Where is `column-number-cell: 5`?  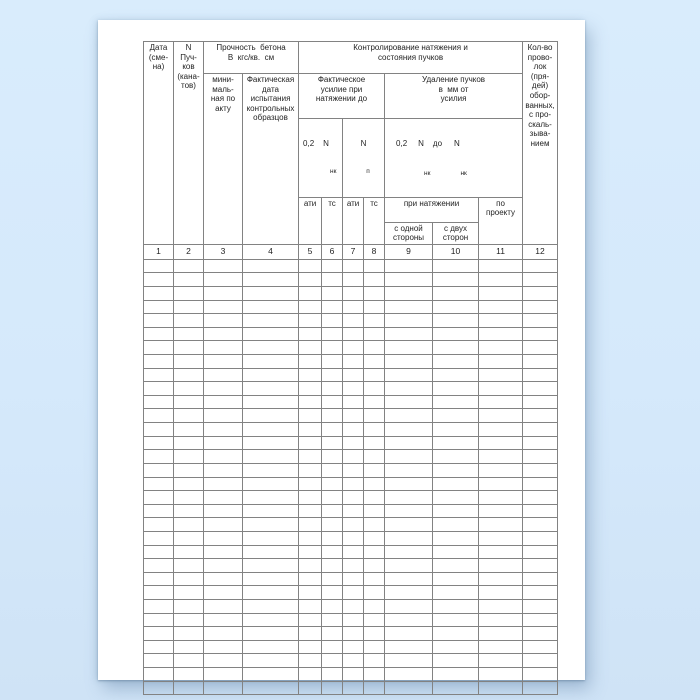 column-number-cell: 5 is located at coordinates (310, 251).